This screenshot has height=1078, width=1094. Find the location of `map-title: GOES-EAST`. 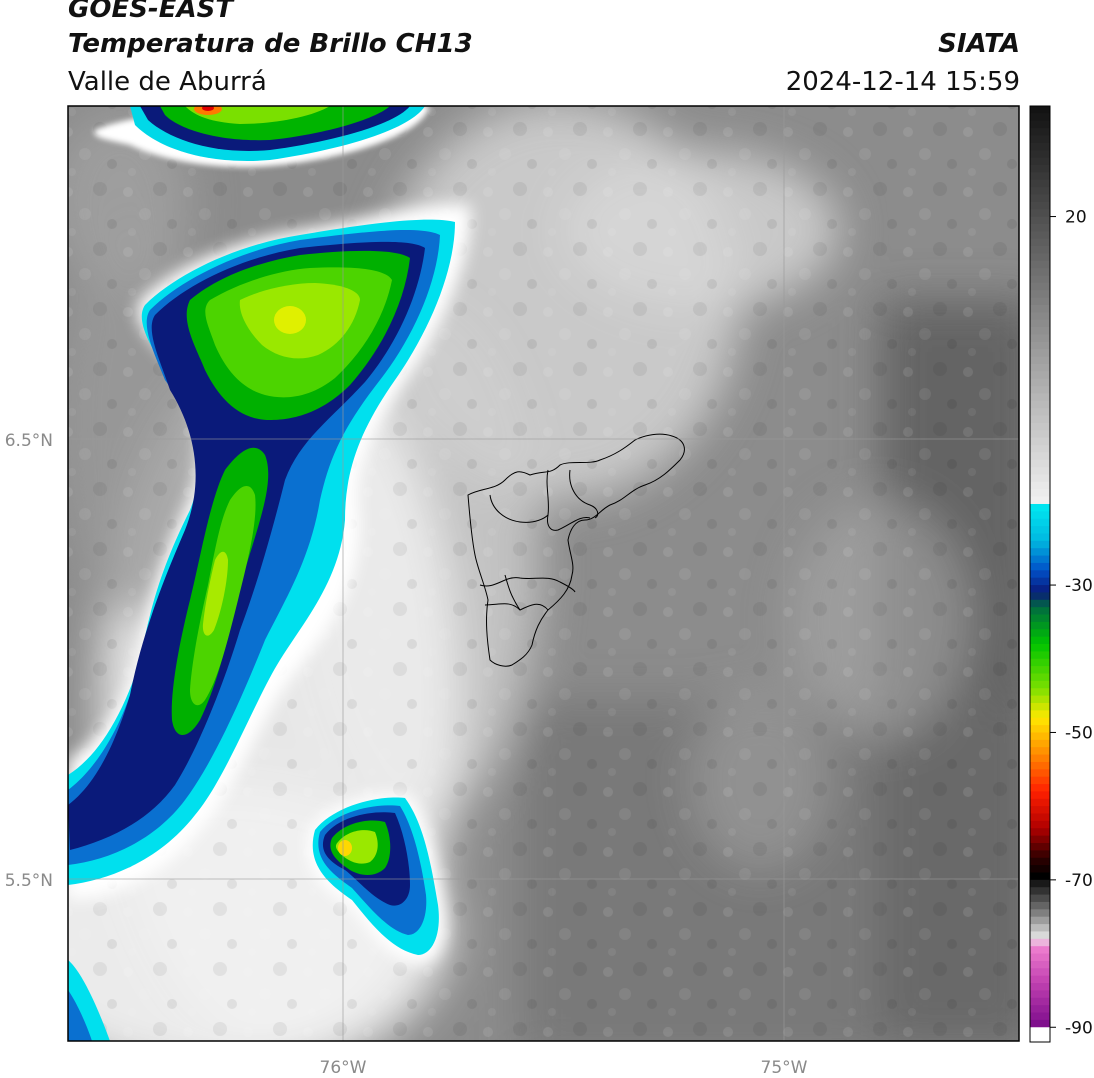

map-title: GOES-EAST is located at coordinates (151, 12).